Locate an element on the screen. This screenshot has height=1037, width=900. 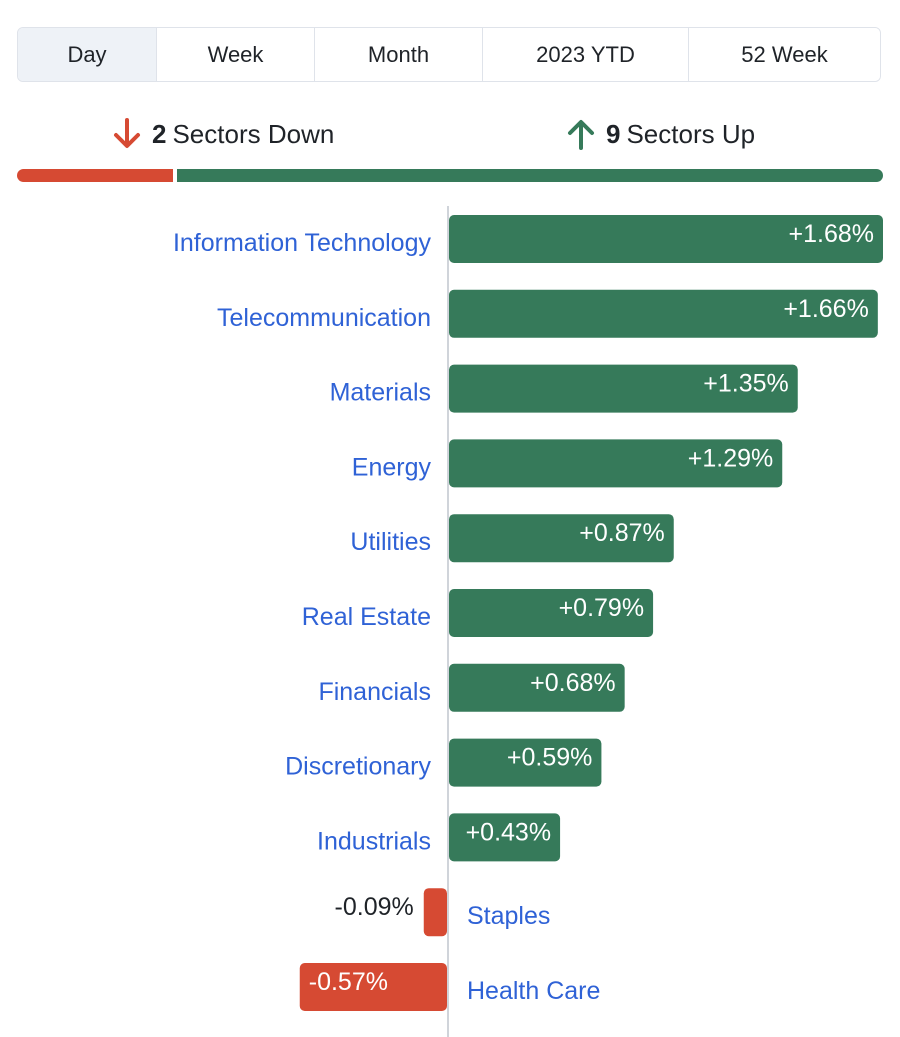
category-label: Discretionary is located at coordinates (358, 767).